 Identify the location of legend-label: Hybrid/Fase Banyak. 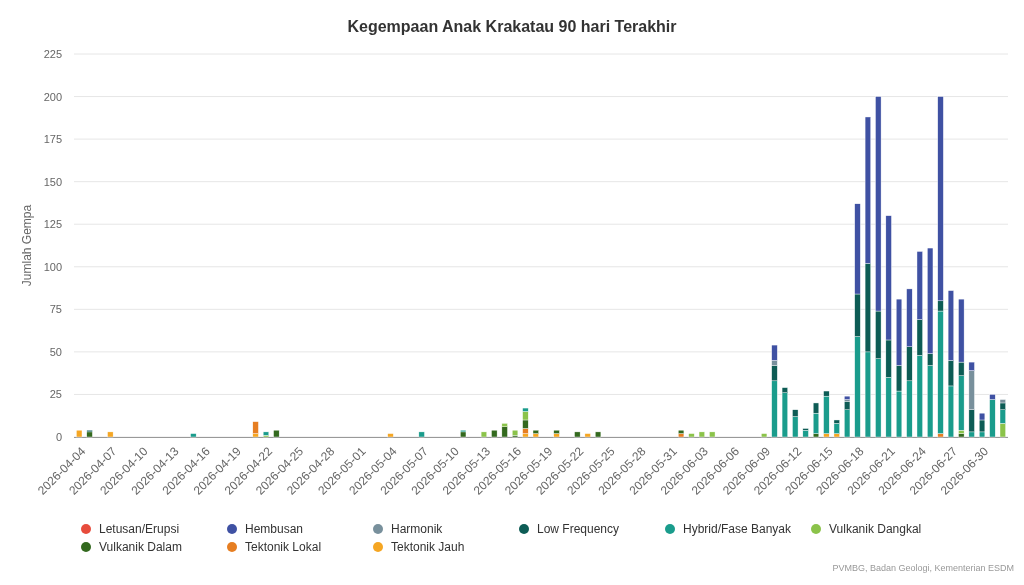
(738, 529).